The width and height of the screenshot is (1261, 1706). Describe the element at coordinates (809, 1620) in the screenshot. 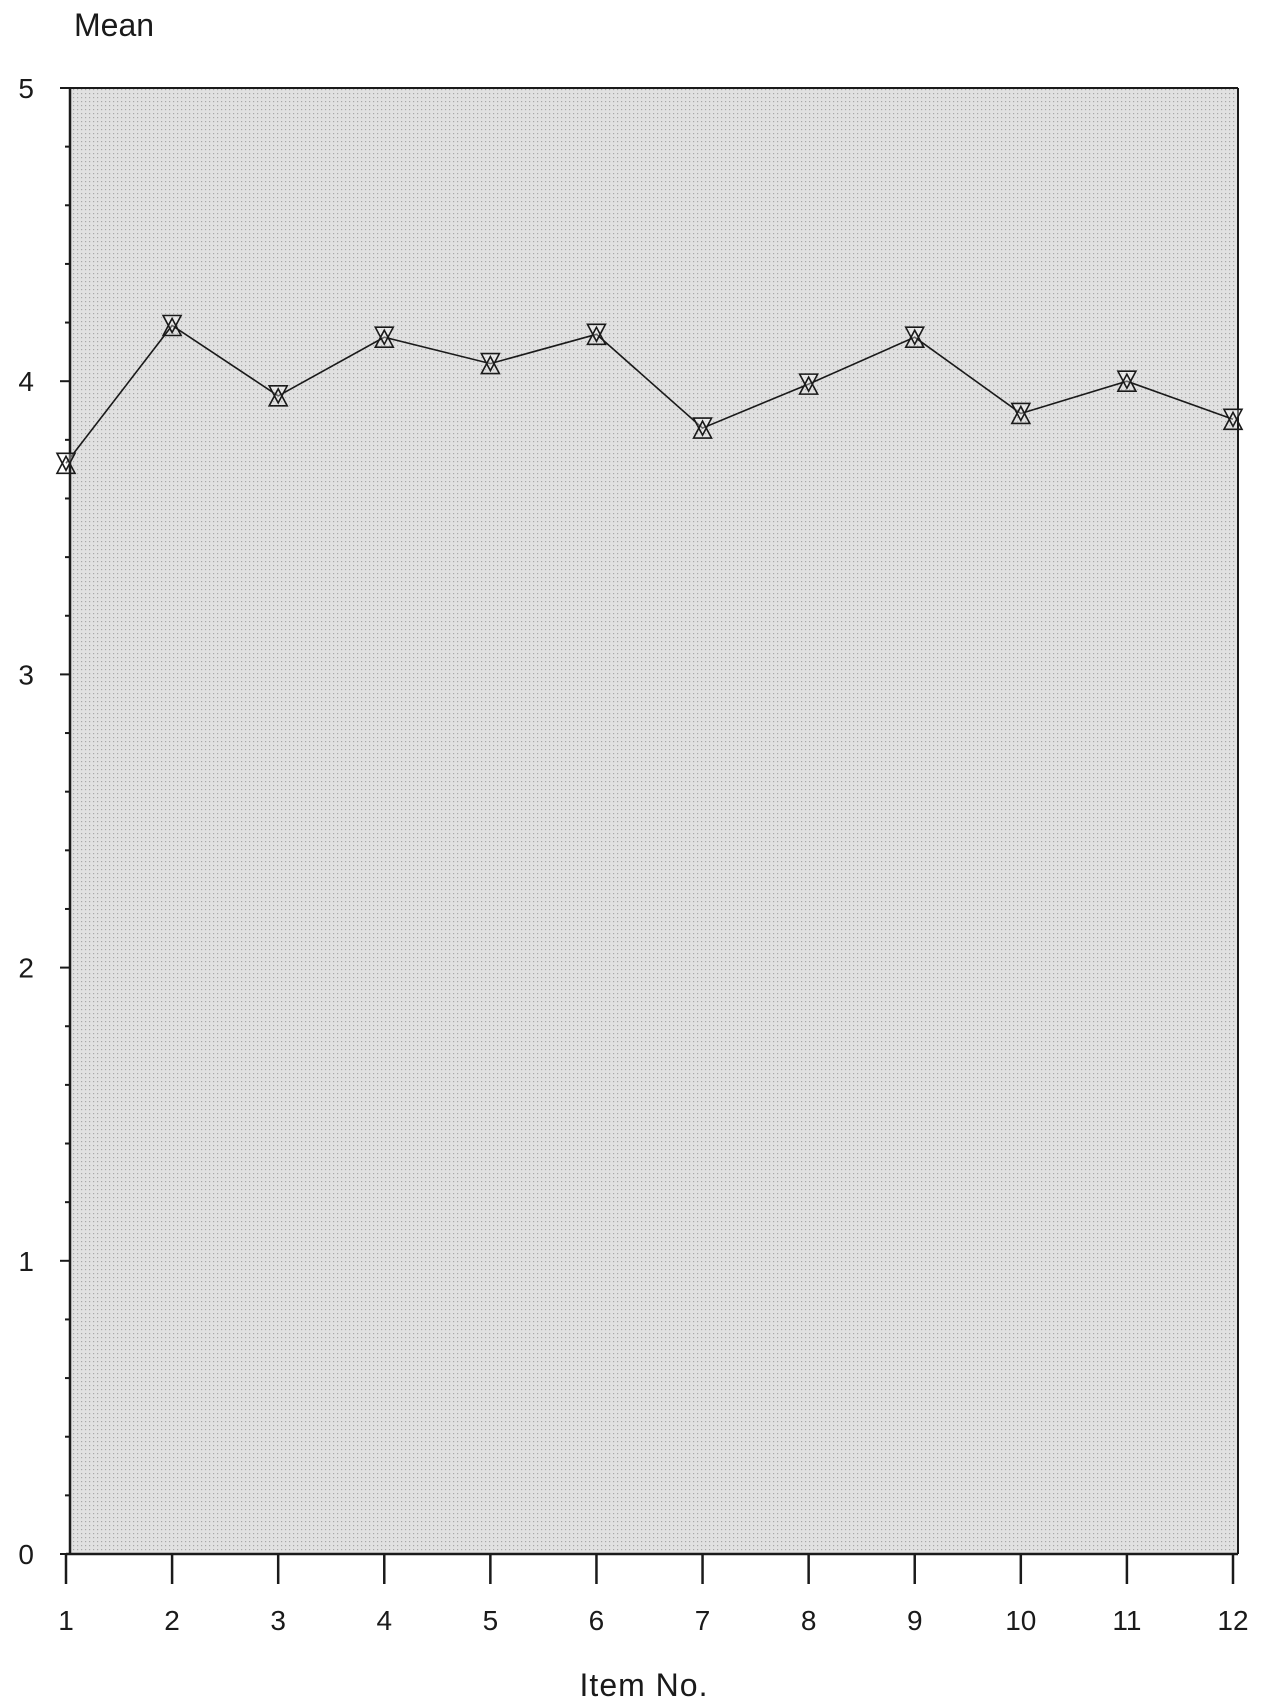

I see `x-tick-label: 8` at that location.